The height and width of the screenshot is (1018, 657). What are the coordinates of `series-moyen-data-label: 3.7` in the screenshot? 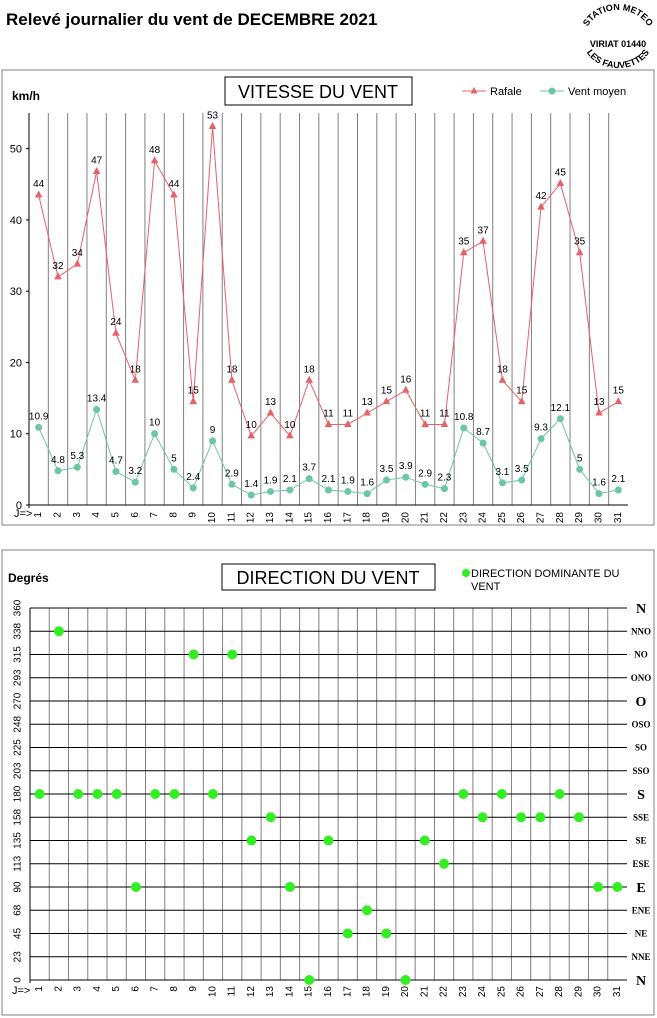 It's located at (309, 468).